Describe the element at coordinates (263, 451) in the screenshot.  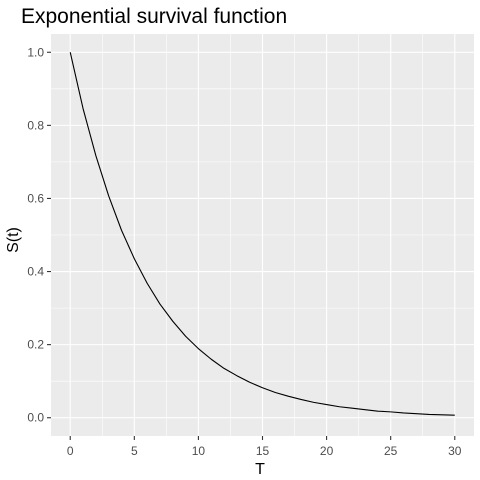
I see `x-tick-label: 15` at that location.